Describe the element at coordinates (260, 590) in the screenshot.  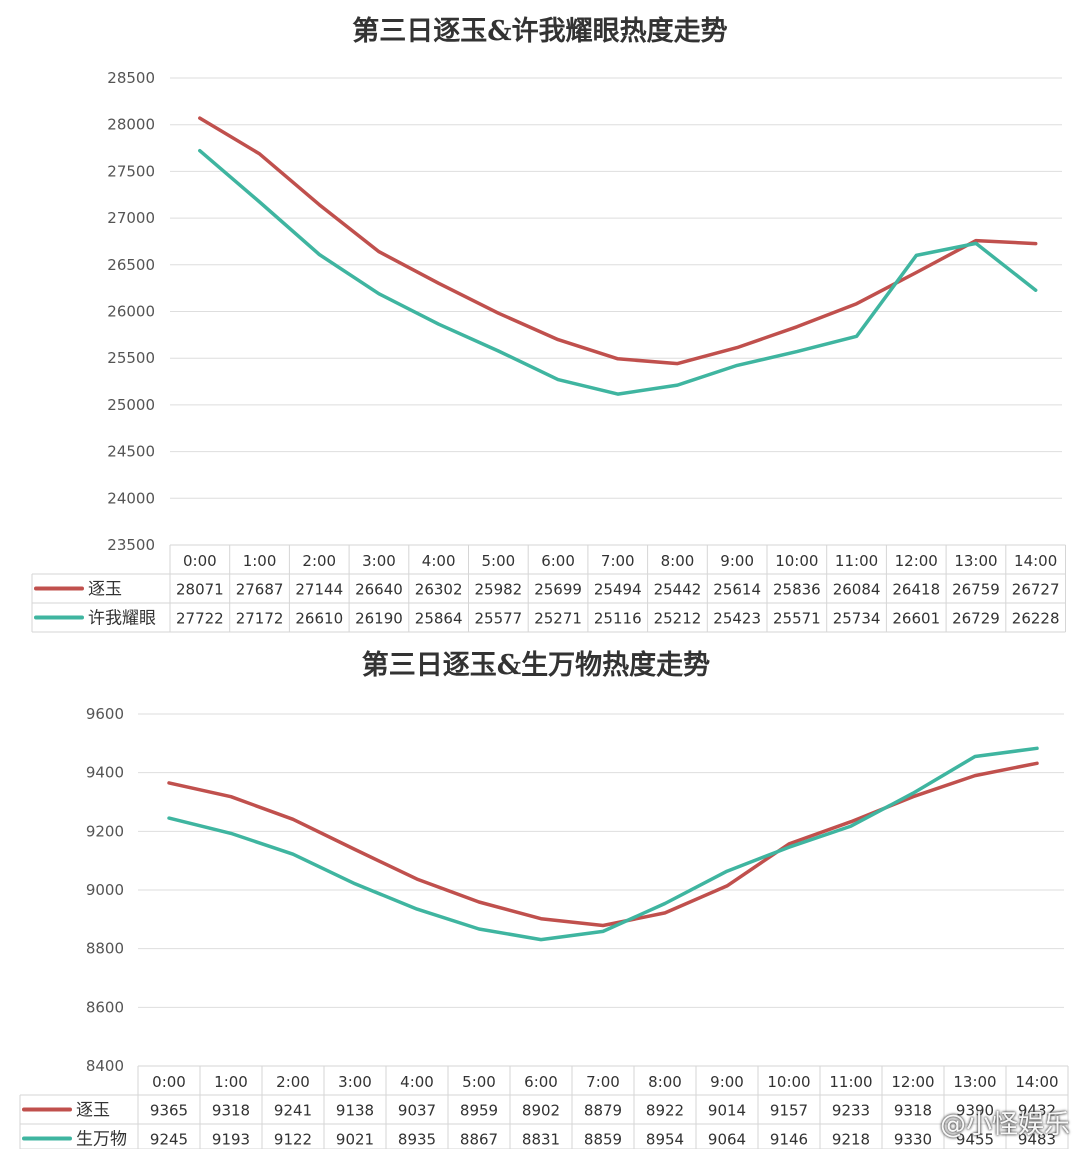
I see `data-label: 27687` at that location.